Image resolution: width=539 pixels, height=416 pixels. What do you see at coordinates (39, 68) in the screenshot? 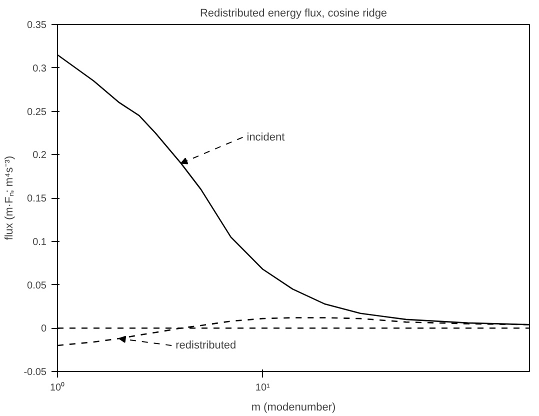
I see `y-tick-label: 0.3` at bounding box center [39, 68].